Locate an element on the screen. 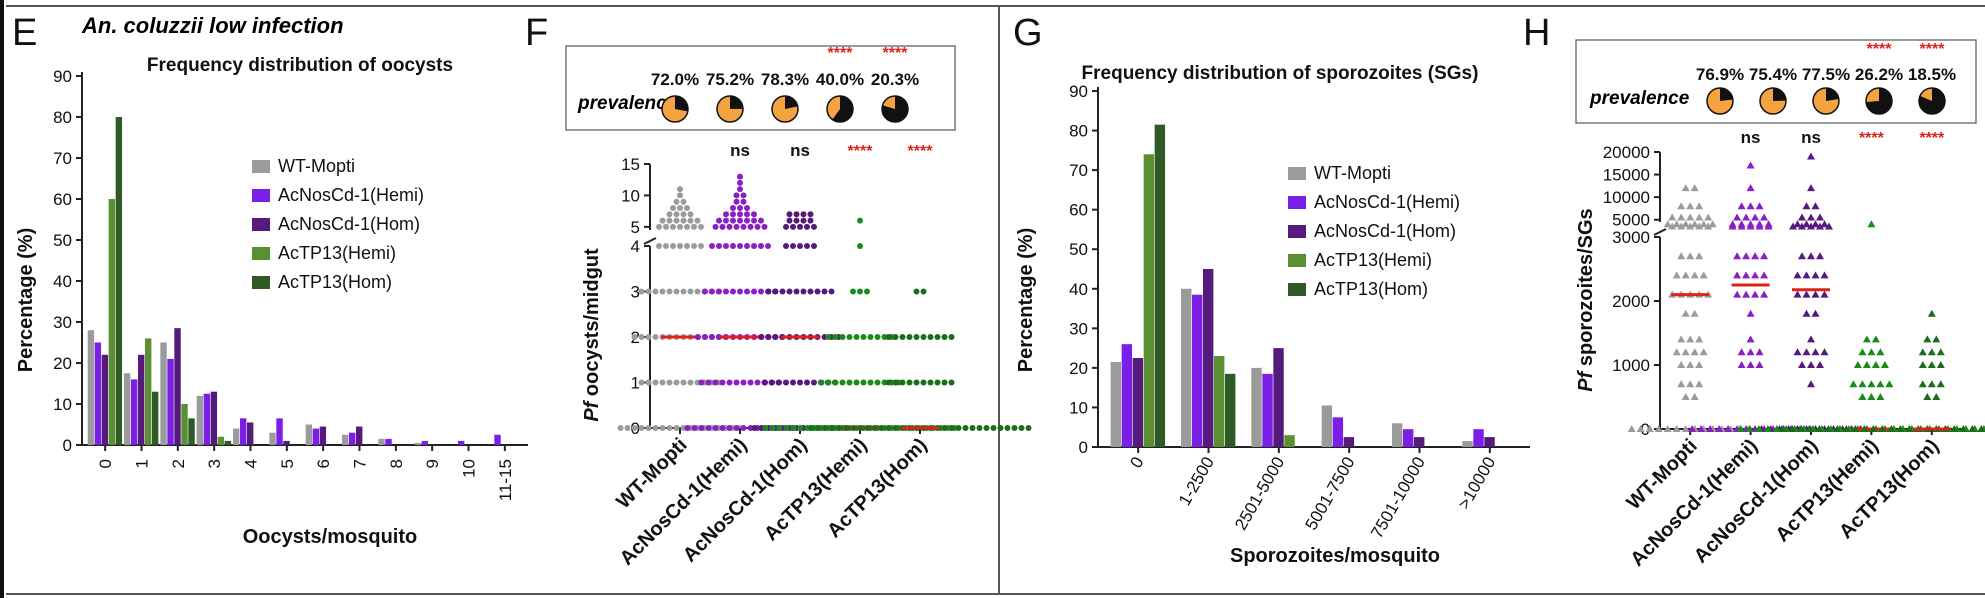 The height and width of the screenshot is (598, 1985). prevalence-value: 76.9% is located at coordinates (1720, 74).